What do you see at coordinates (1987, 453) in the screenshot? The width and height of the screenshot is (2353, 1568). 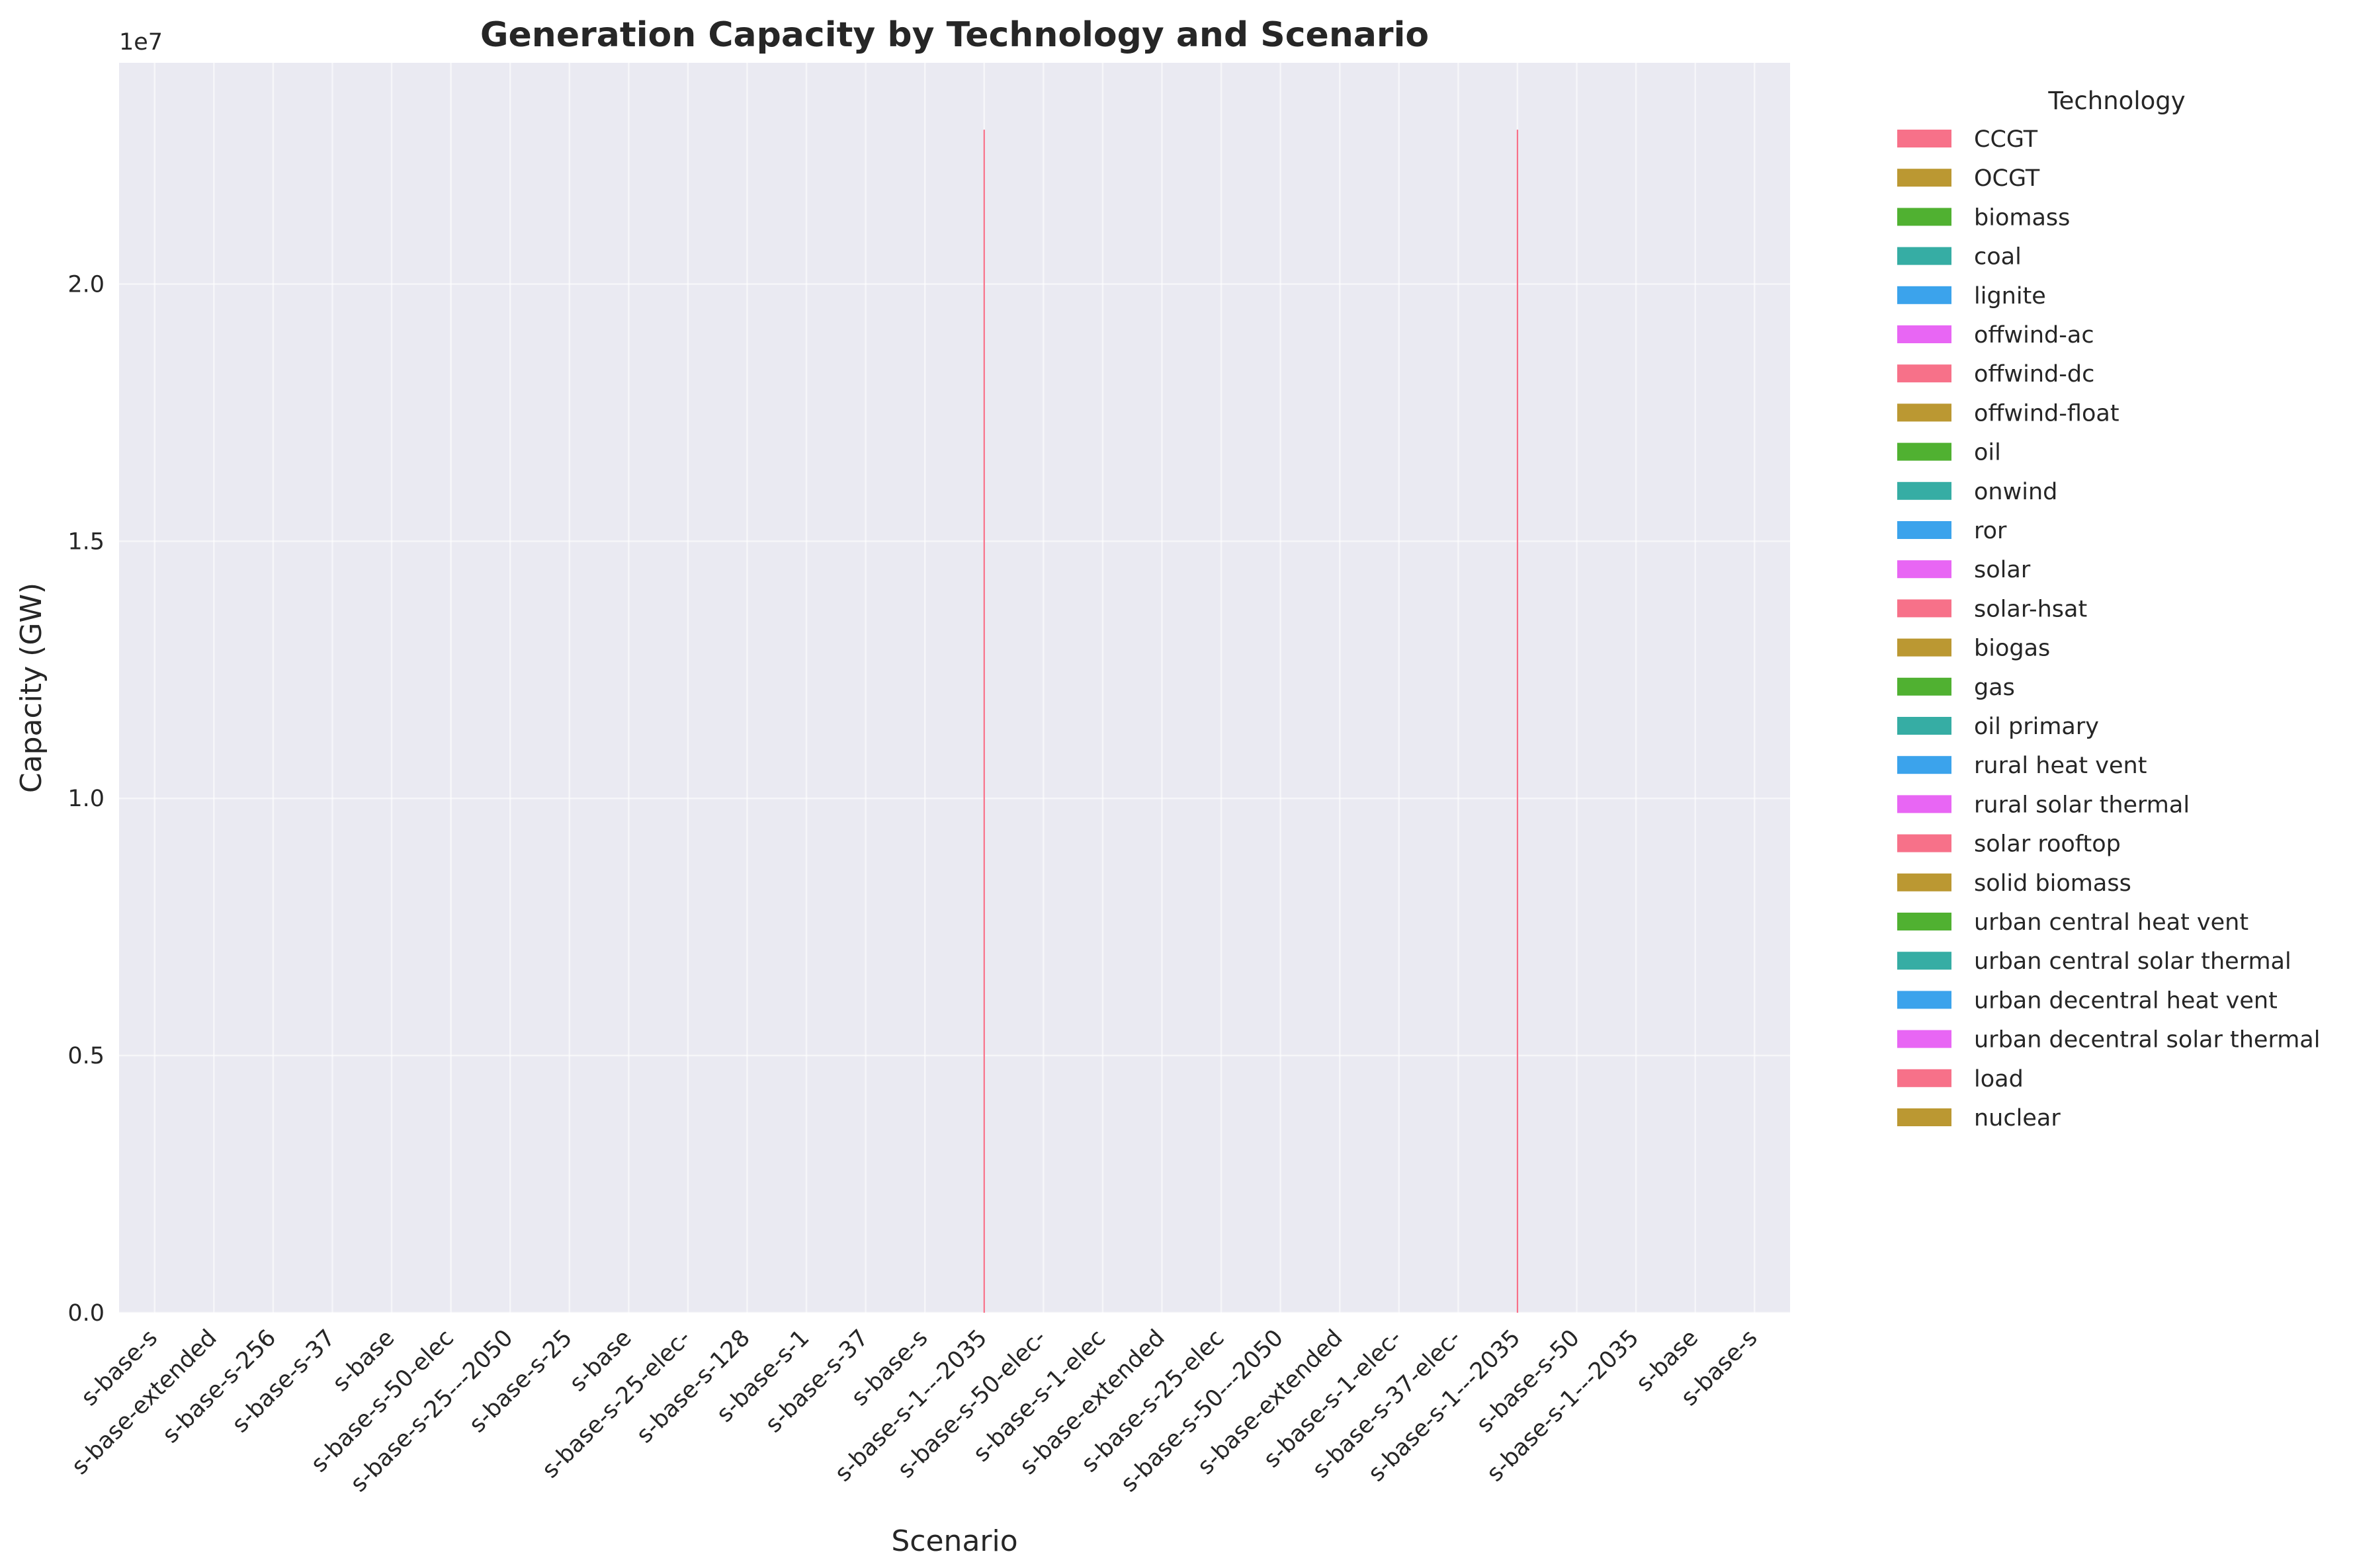 I see `legend-entry-label: oil` at bounding box center [1987, 453].